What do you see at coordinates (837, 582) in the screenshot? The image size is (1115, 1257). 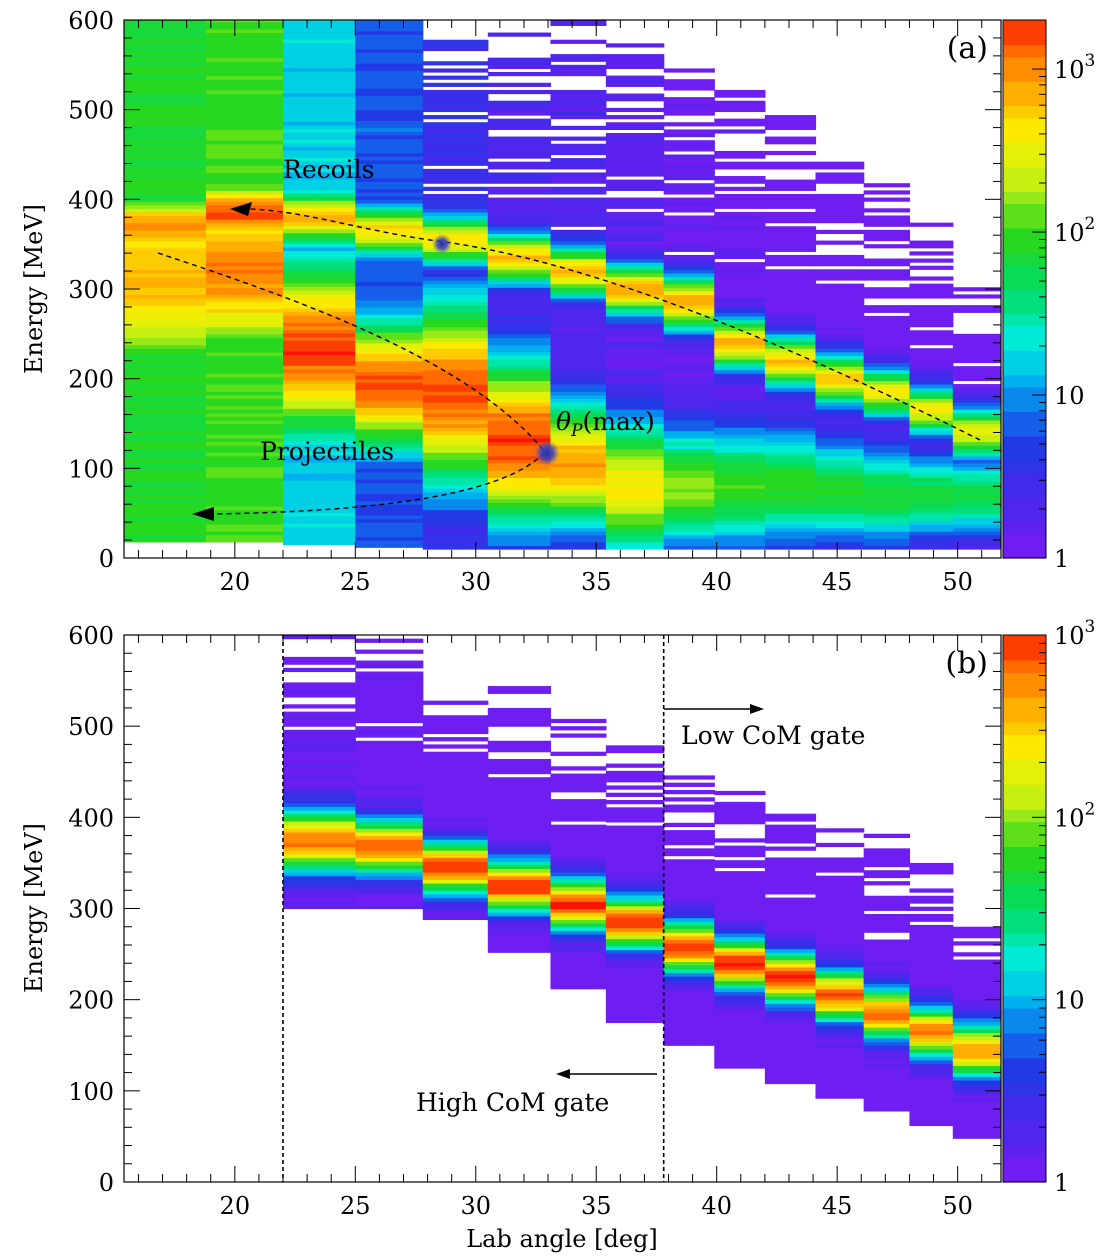 I see `x-tick-label: 45` at bounding box center [837, 582].